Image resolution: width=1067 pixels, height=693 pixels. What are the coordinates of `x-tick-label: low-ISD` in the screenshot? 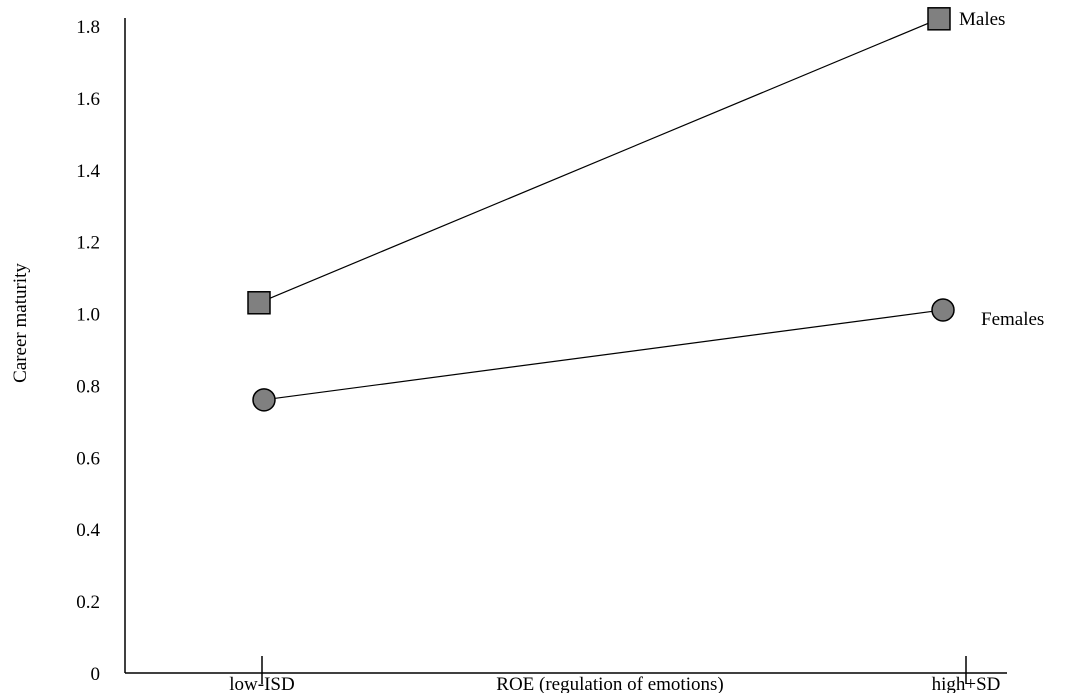 It's located at (261, 683).